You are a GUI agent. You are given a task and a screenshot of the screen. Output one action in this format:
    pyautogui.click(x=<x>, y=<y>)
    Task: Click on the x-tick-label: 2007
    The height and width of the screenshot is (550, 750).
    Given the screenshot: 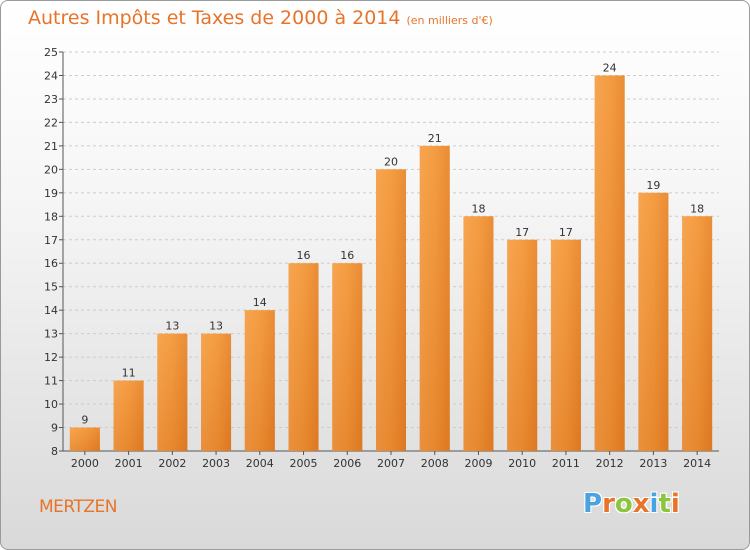 What is the action you would take?
    pyautogui.click(x=391, y=463)
    